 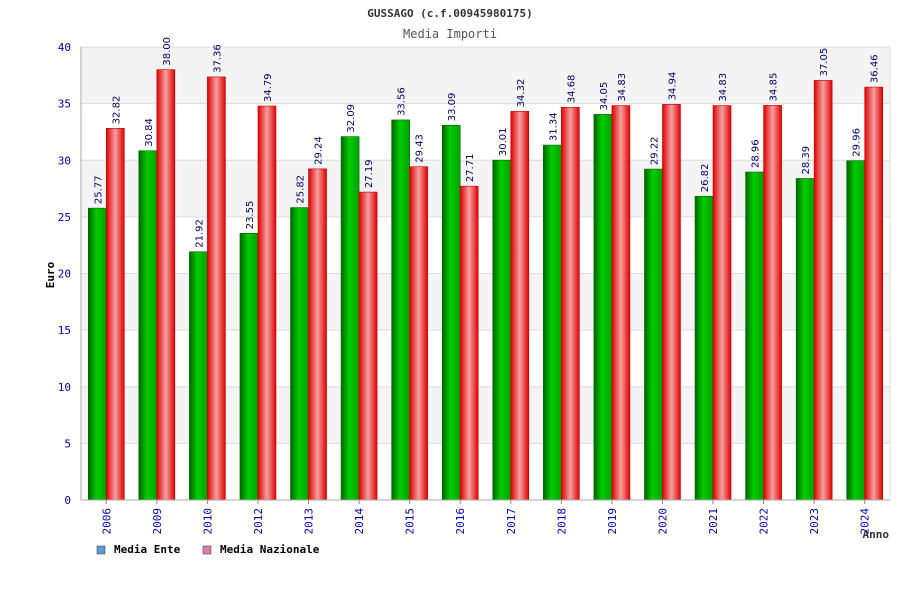 I want to click on y-tick-label: 40, so click(x=64, y=47).